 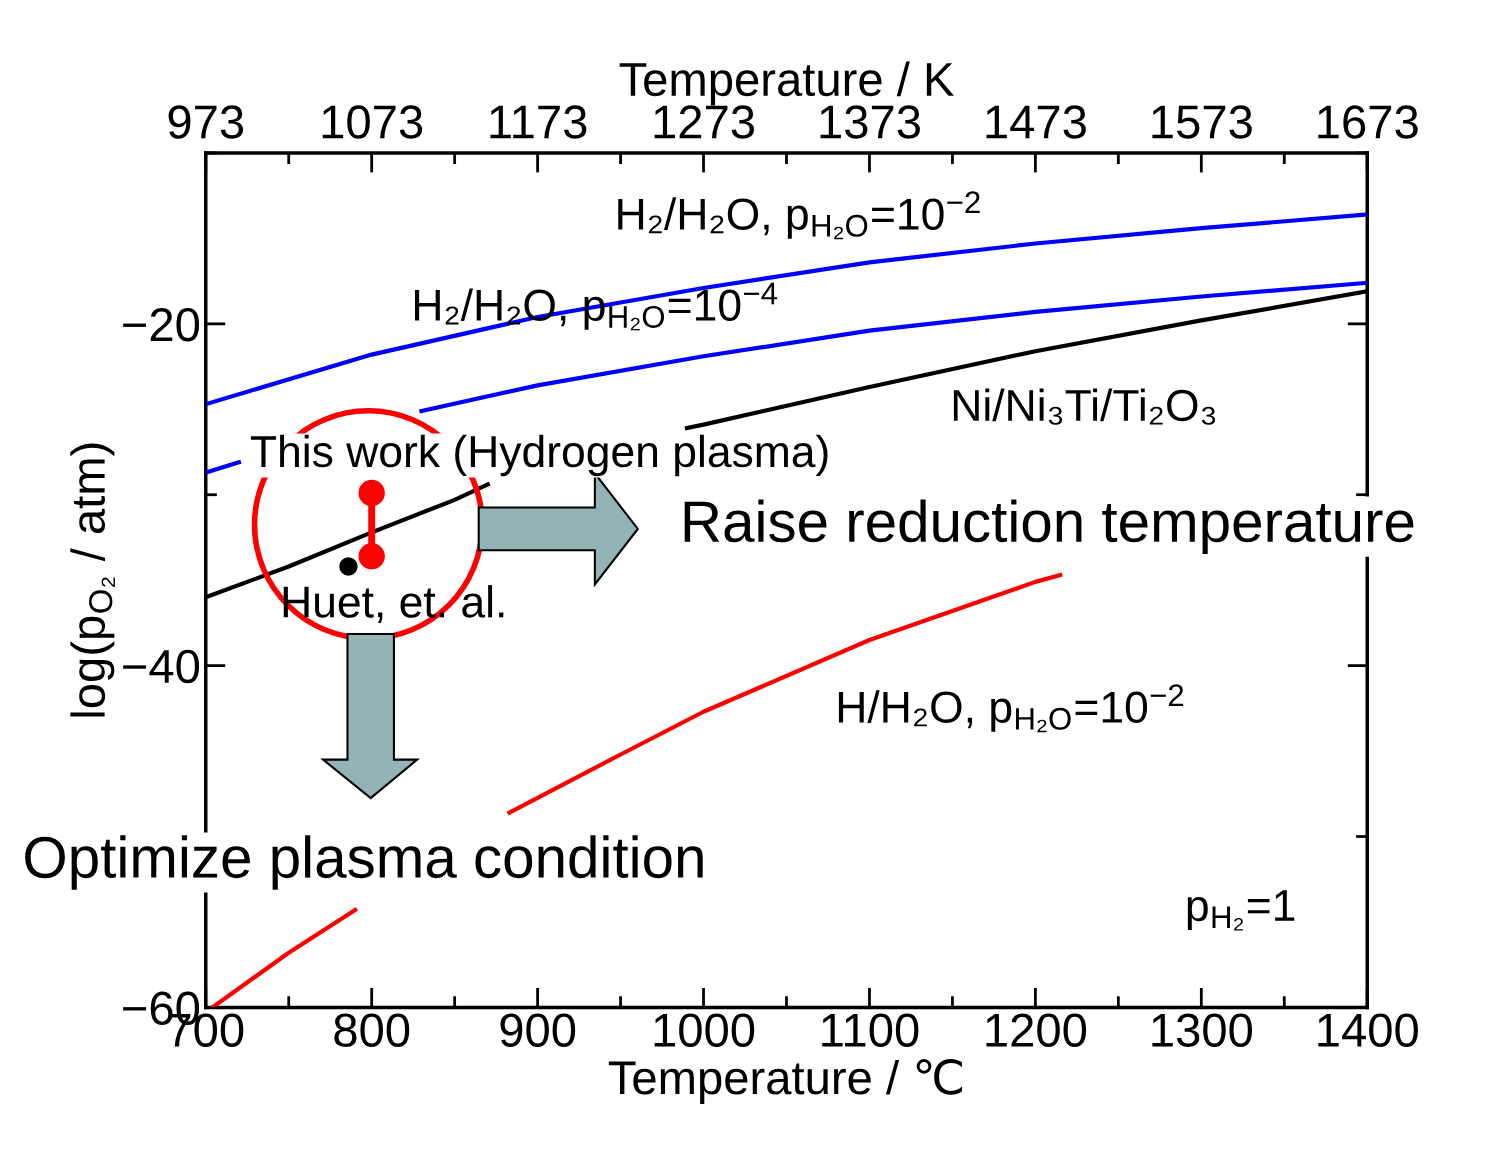 What do you see at coordinates (161, 324) in the screenshot?
I see `y-tick-label: −20` at bounding box center [161, 324].